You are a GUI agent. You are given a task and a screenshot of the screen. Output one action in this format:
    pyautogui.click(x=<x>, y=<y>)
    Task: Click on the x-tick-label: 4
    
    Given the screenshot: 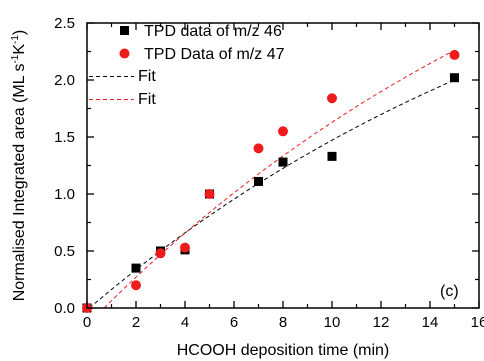 What is the action you would take?
    pyautogui.click(x=185, y=322)
    